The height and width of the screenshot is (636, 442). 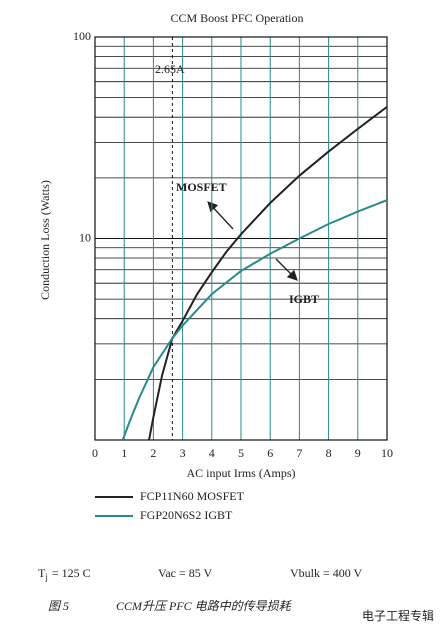 I want to click on annotation: IGBT, so click(x=304, y=299).